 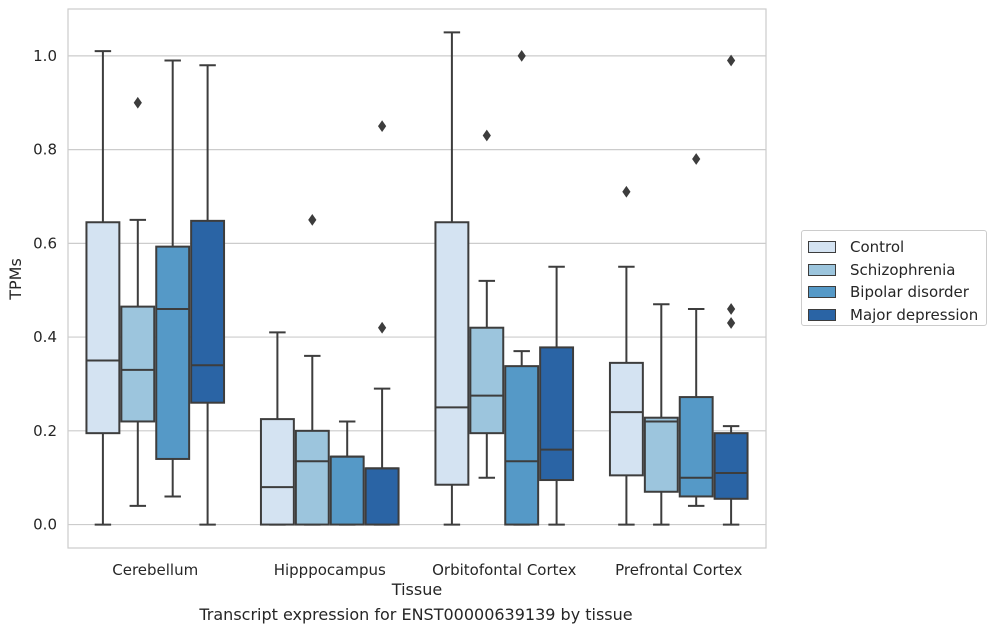 I want to click on legend-label-major-depression: Major depression, so click(x=914, y=314).